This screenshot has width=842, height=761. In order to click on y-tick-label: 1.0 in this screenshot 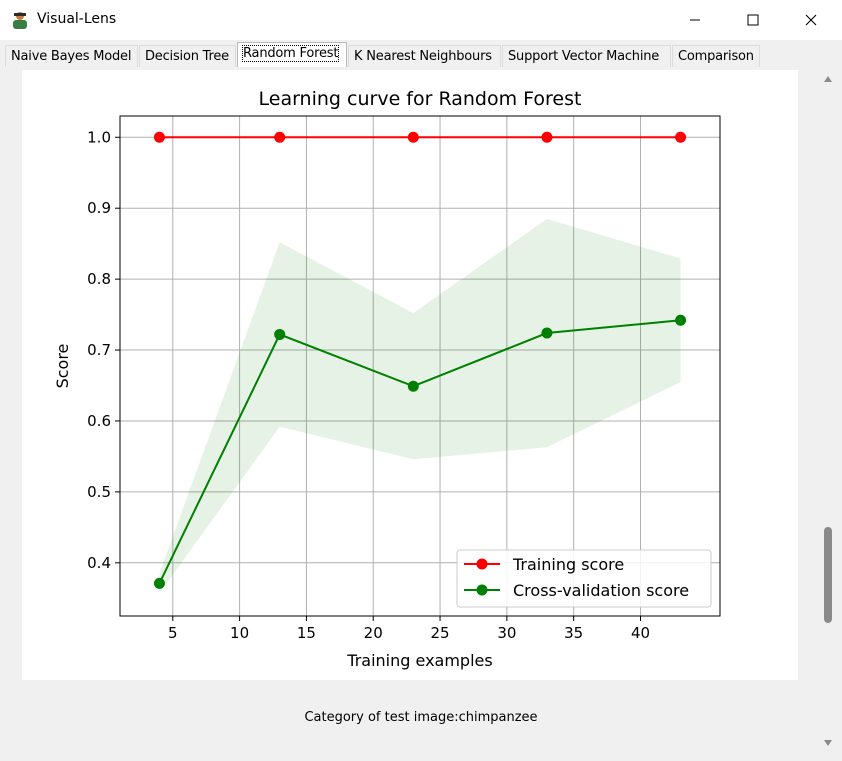, I will do `click(99, 137)`.